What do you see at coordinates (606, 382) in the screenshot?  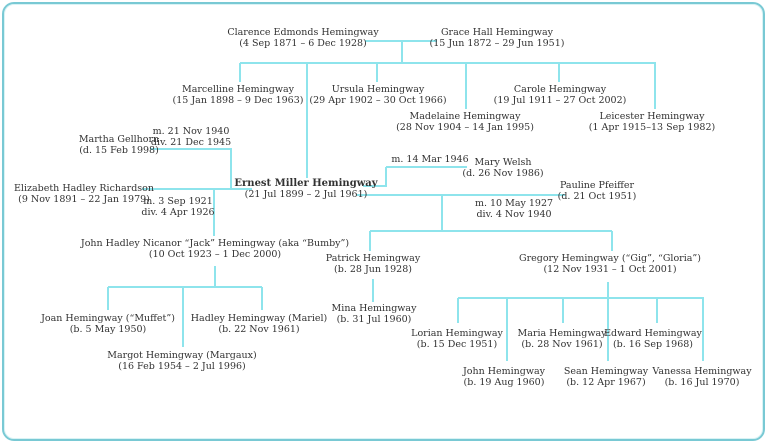 I see `person-dates: (b. 12 Apr 1967)` at bounding box center [606, 382].